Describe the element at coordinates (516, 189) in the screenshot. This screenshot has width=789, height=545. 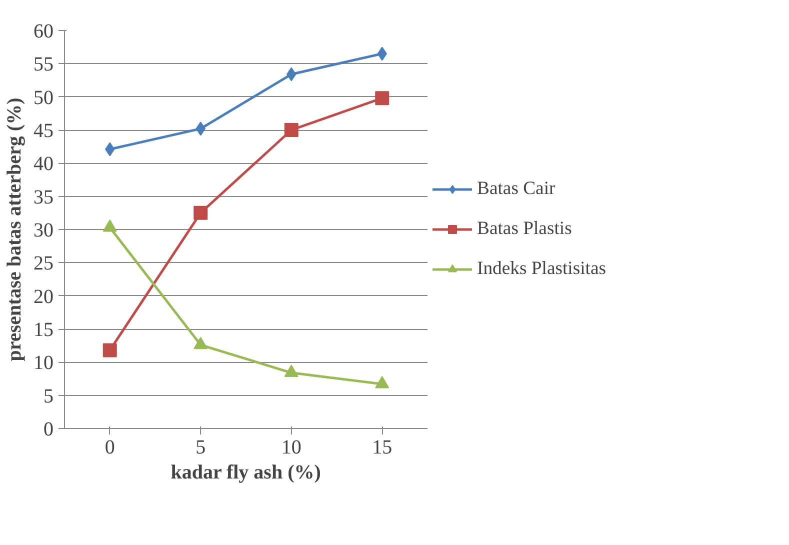
I see `legend-label: Batas Cair` at that location.